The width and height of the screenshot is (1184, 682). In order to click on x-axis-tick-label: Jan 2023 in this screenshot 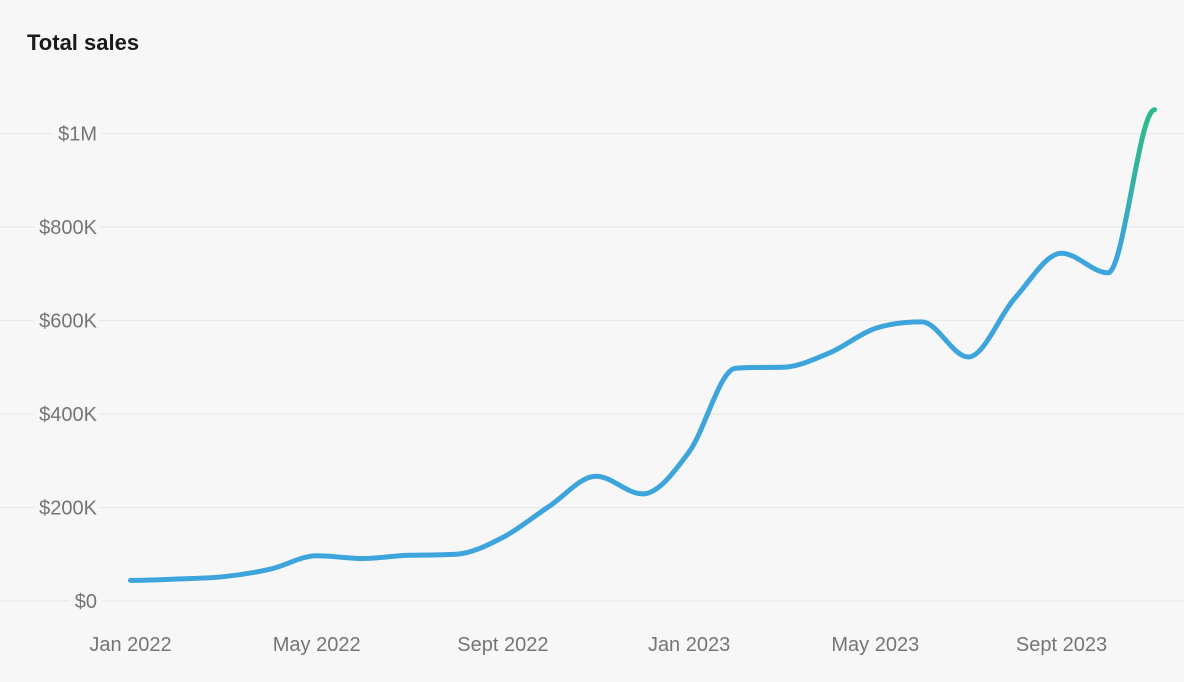, I will do `click(689, 645)`.